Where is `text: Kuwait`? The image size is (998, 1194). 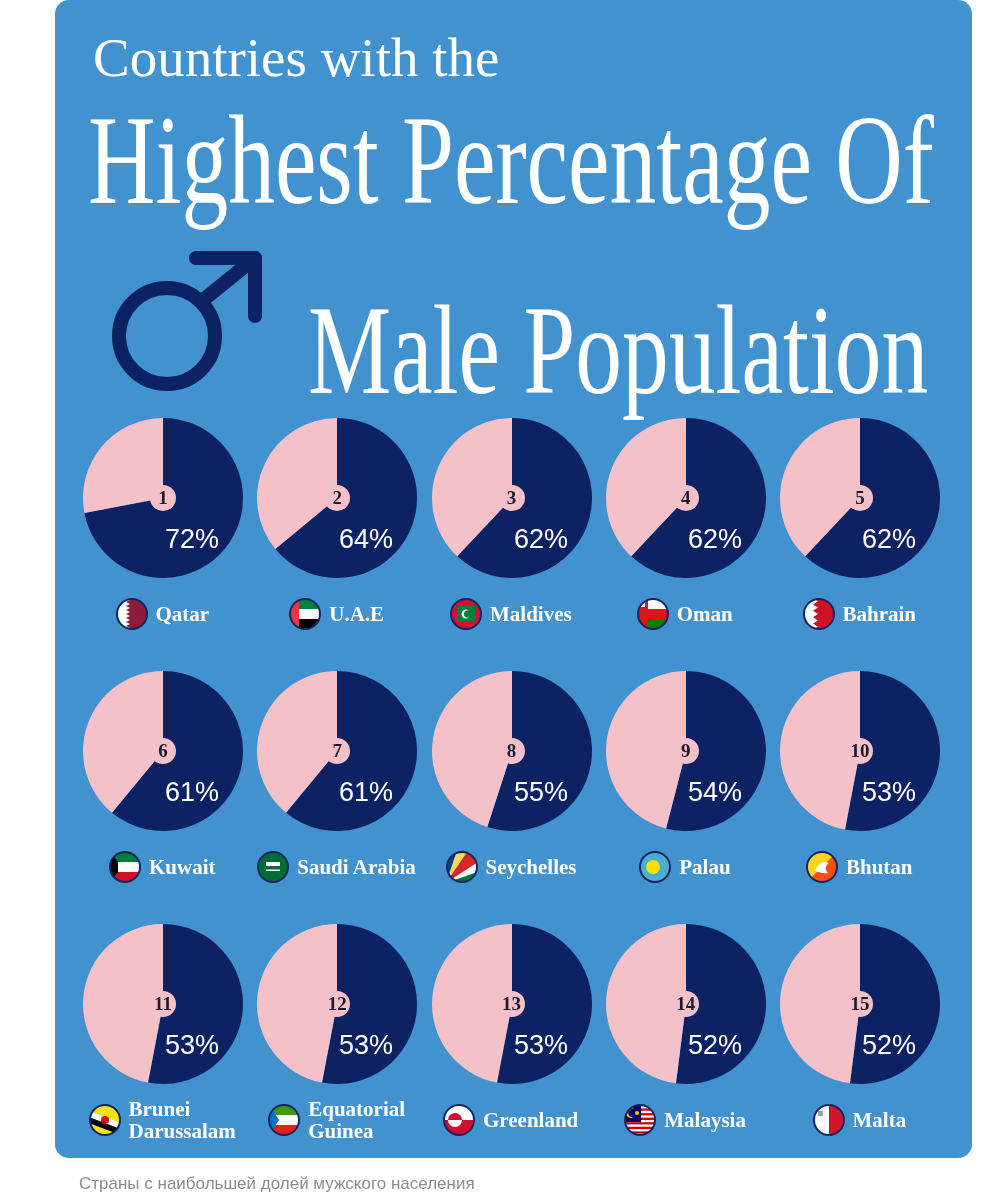 text: Kuwait is located at coordinates (183, 867).